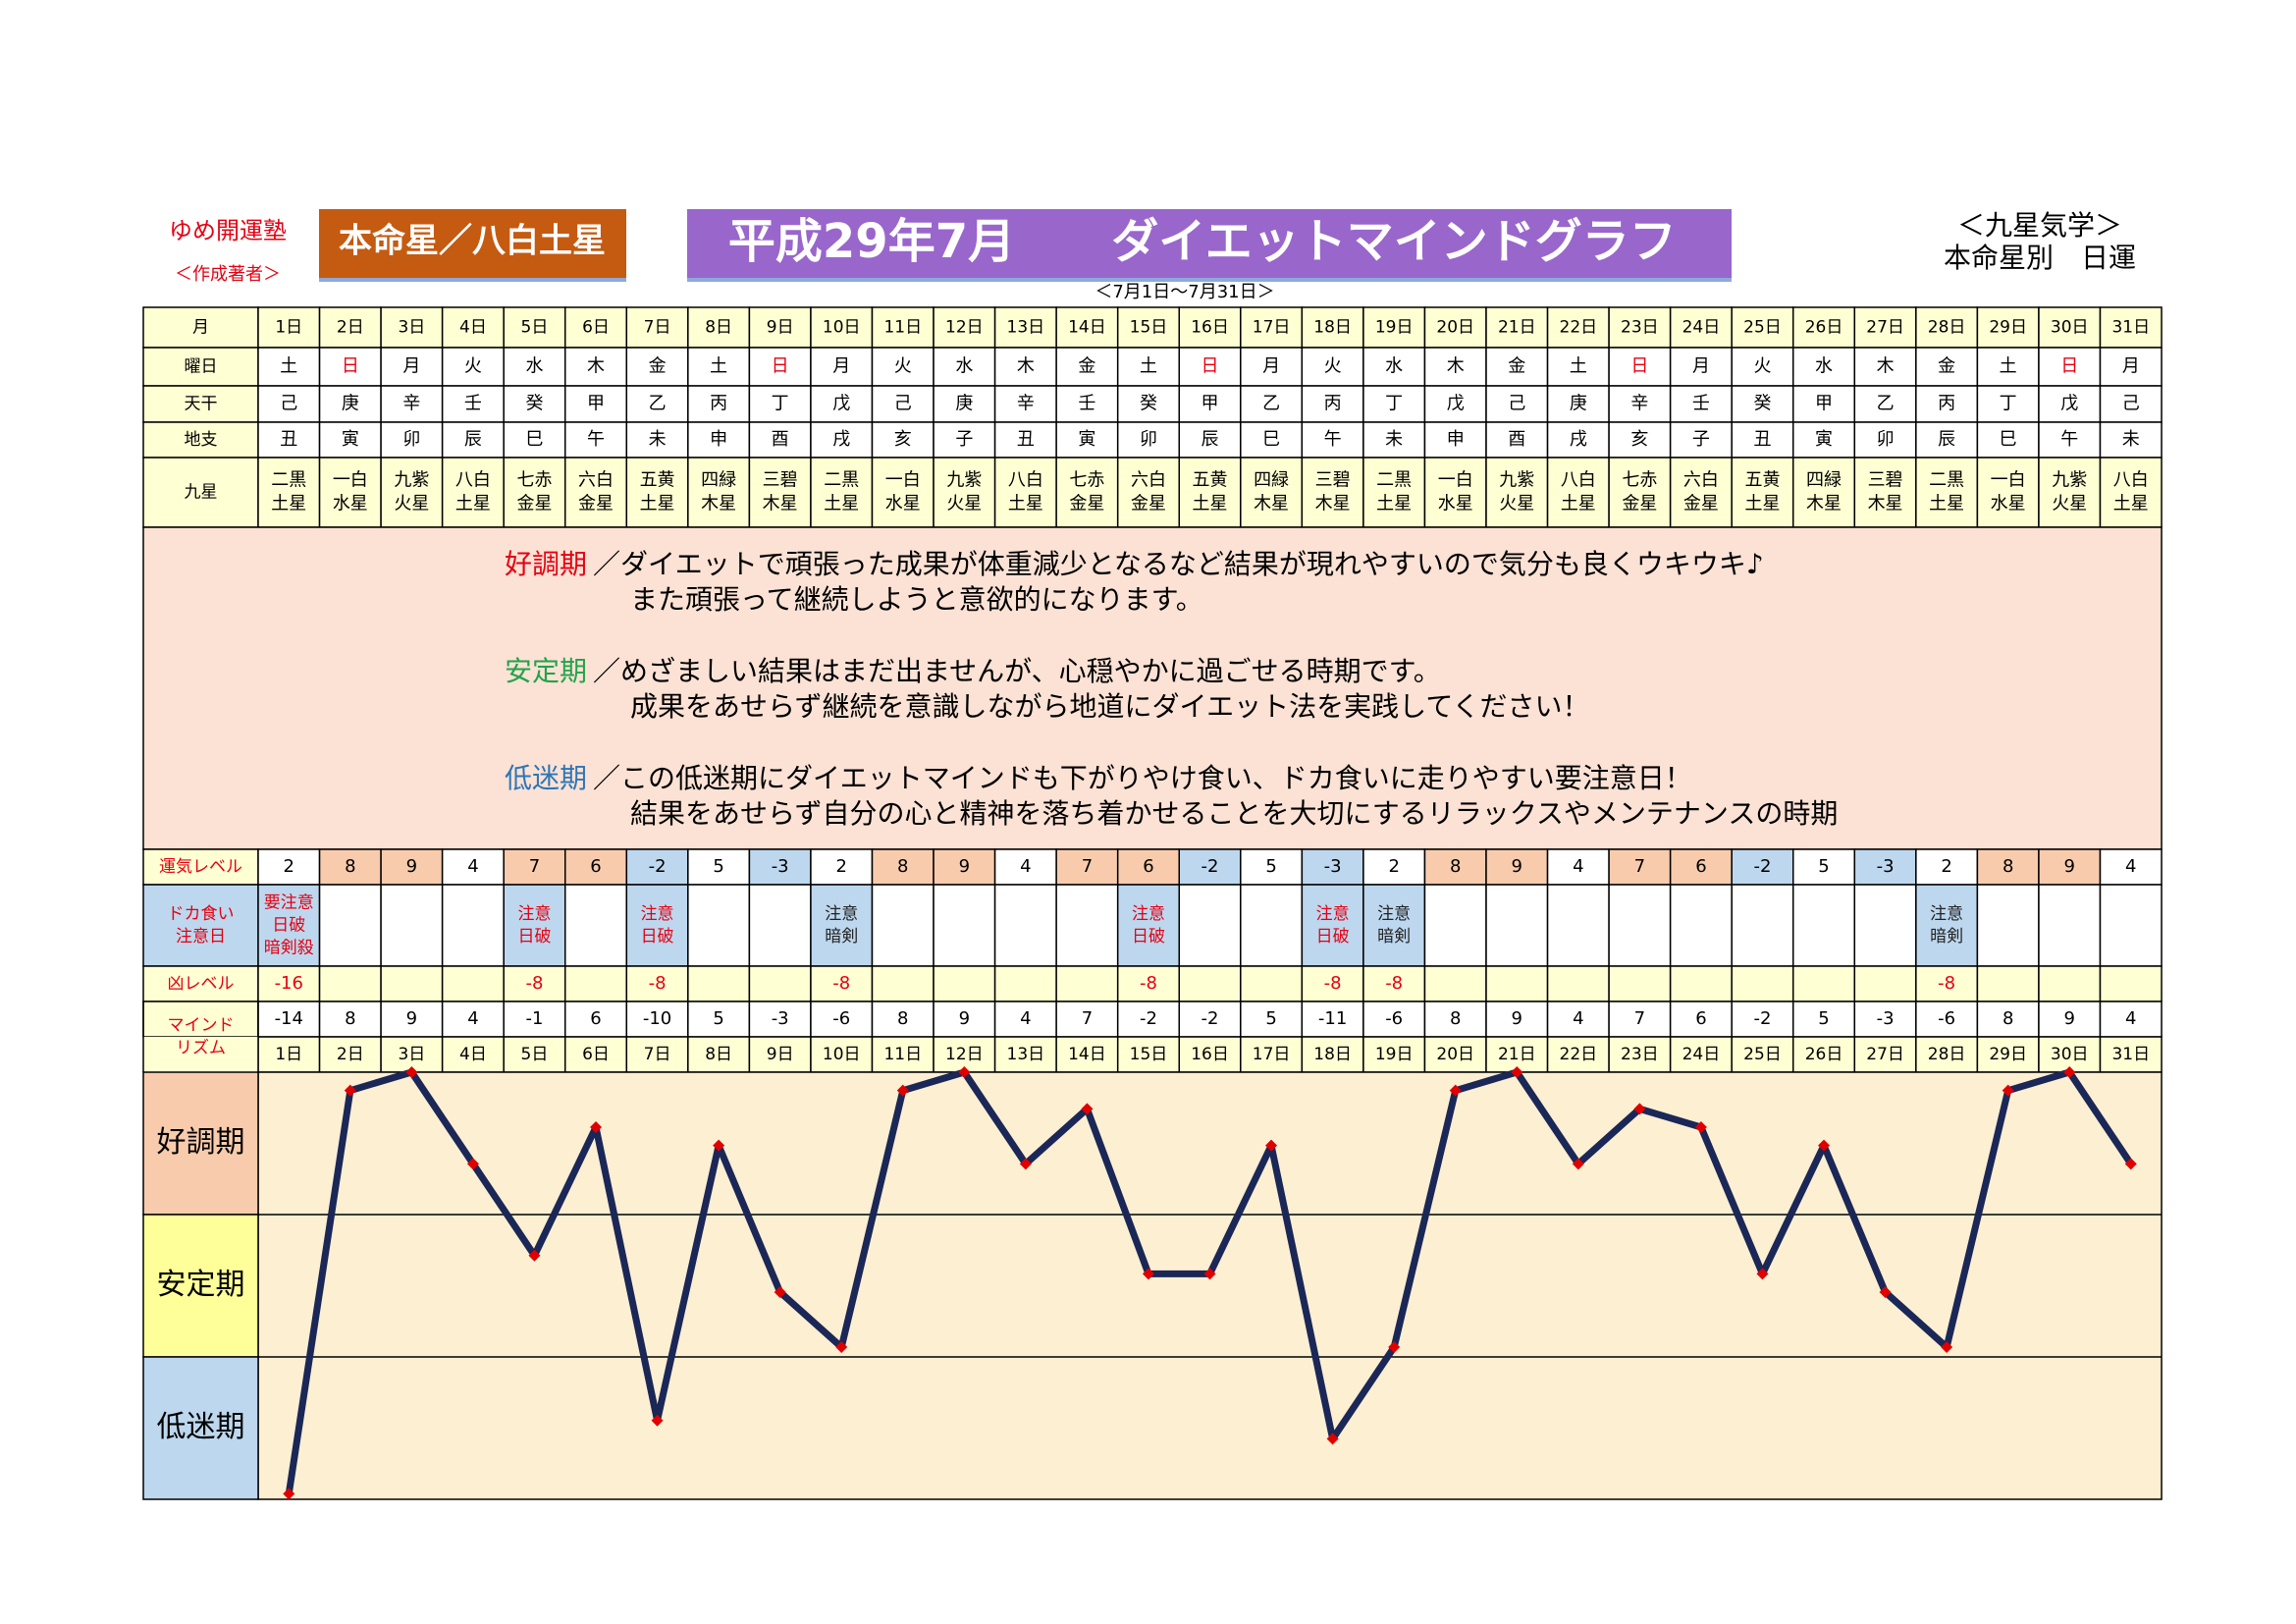 Image resolution: width=2296 pixels, height=1624 pixels. Describe the element at coordinates (201, 937) in the screenshot. I see `row-label: 注意日` at that location.